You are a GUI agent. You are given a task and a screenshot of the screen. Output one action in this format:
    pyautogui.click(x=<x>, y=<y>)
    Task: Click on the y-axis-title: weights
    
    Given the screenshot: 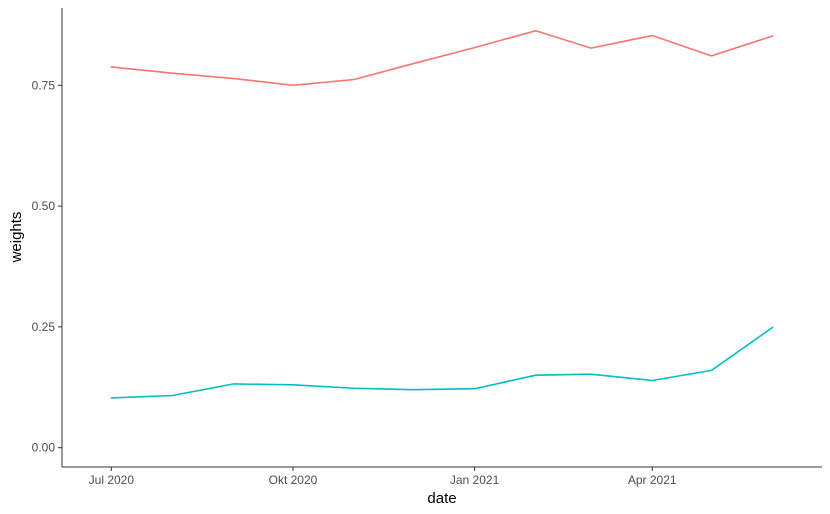 What is the action you would take?
    pyautogui.click(x=16, y=238)
    